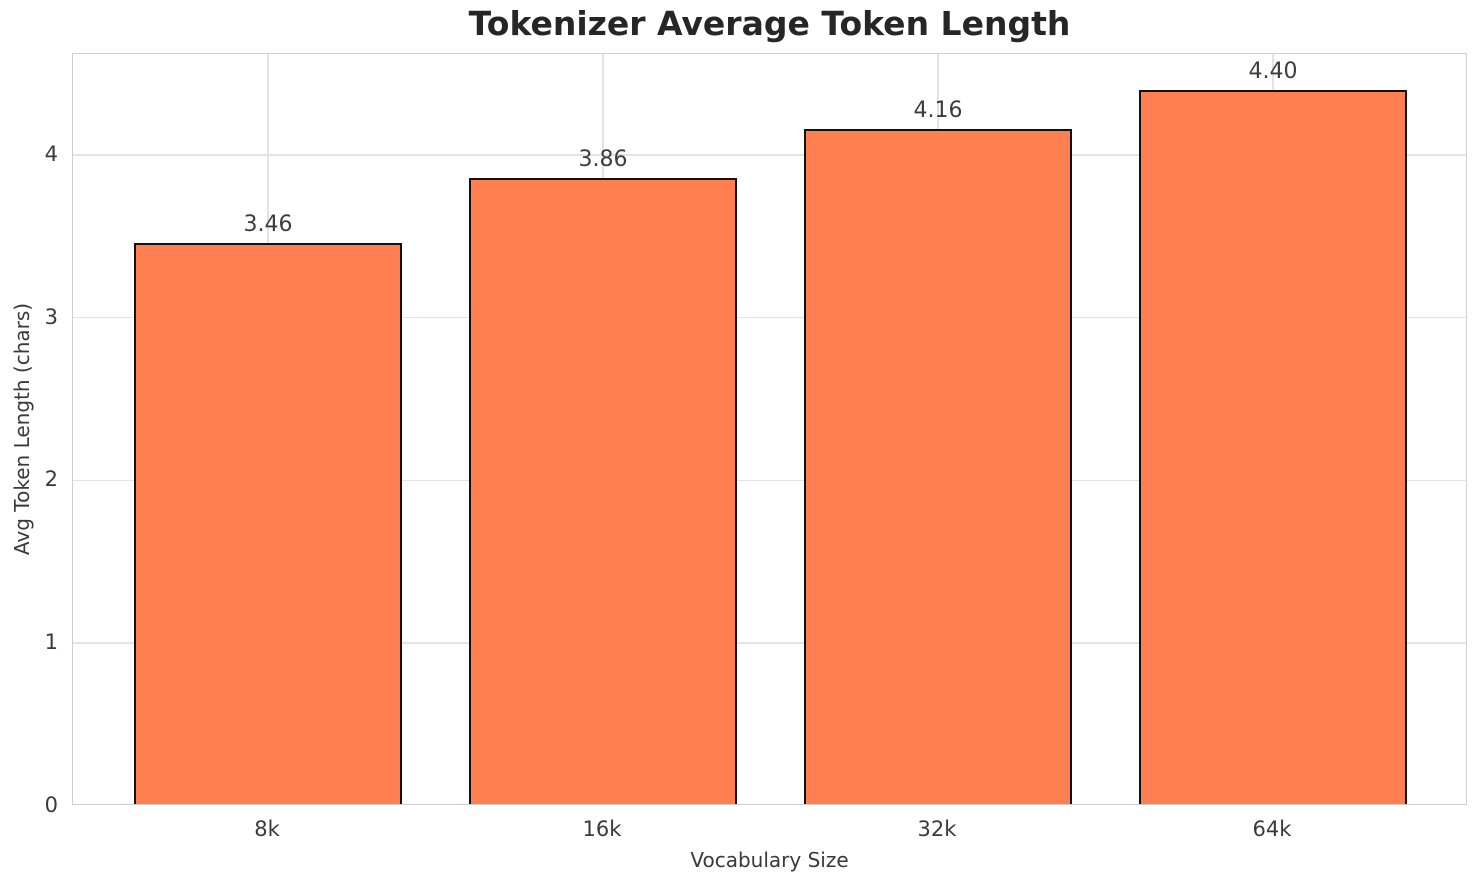 The image size is (1483, 885). Describe the element at coordinates (51, 805) in the screenshot. I see `y-tick-label: 0` at that location.